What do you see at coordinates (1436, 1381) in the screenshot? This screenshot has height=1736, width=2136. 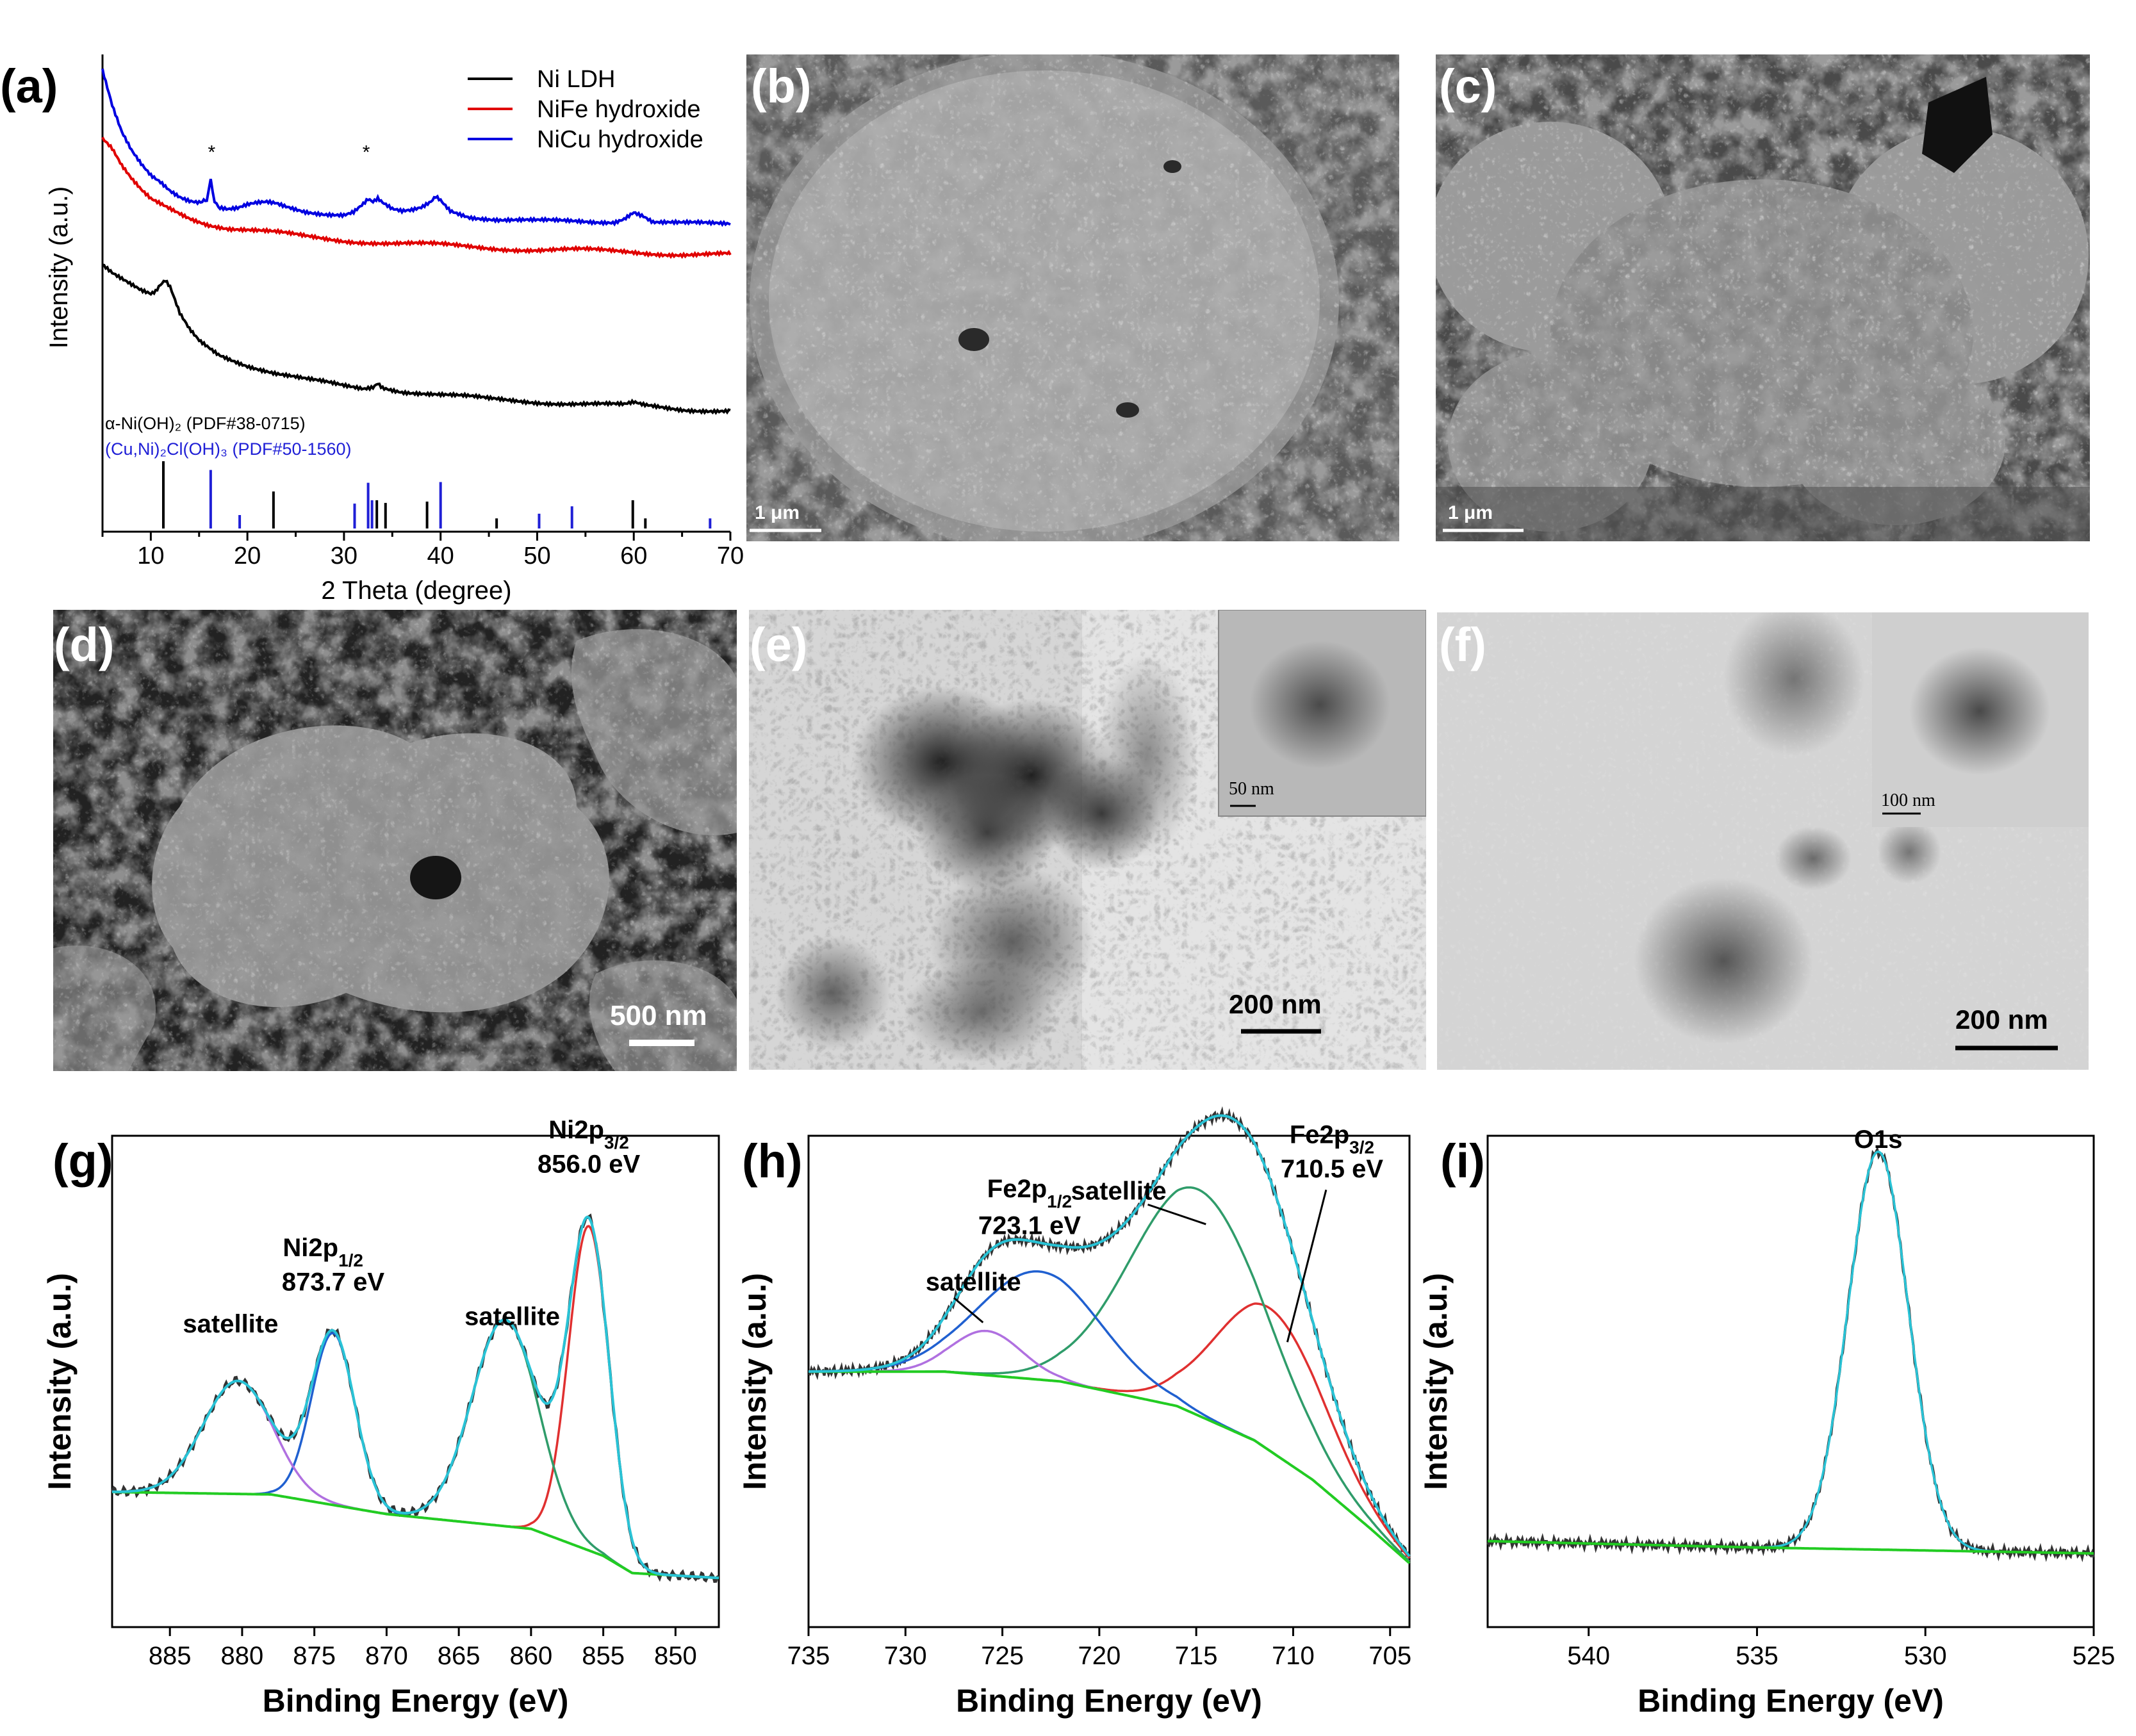 I see `panel-i-y-axis-title: Intensity (a.u.)` at bounding box center [1436, 1381].